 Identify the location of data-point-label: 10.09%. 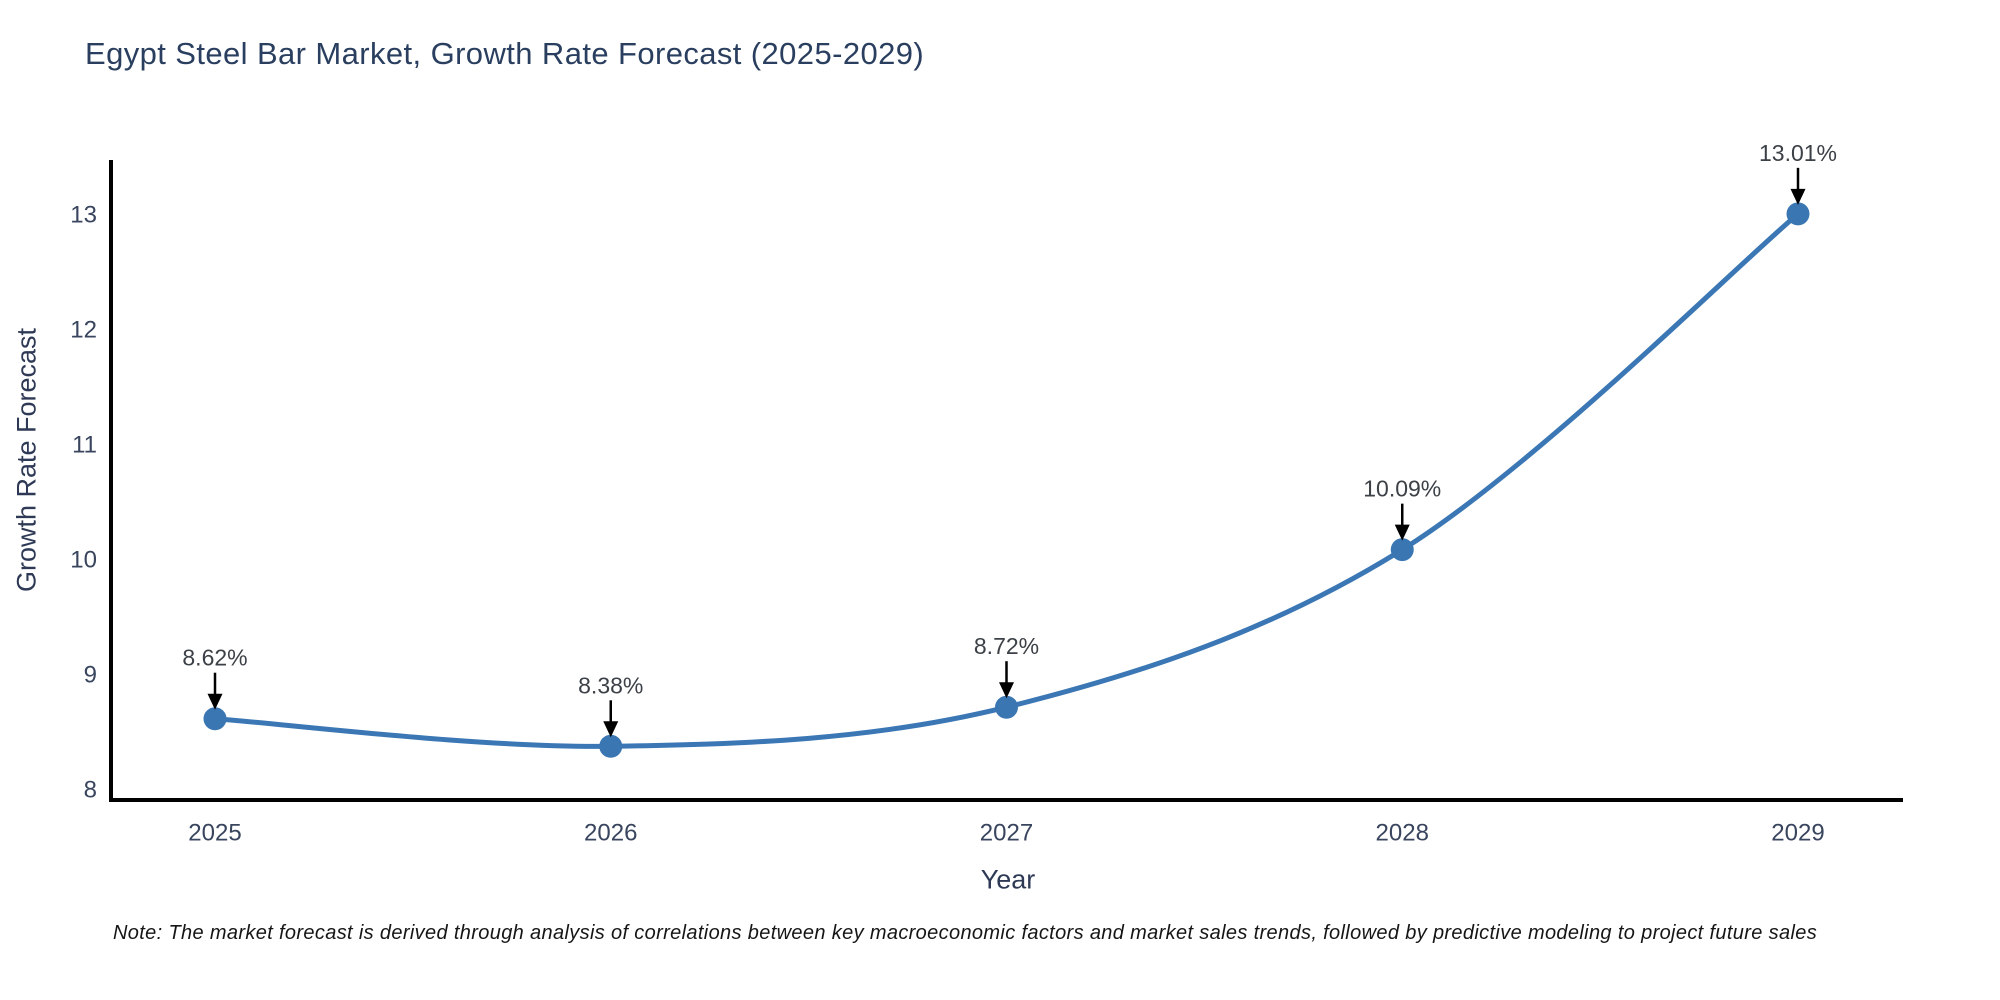
(1402, 489).